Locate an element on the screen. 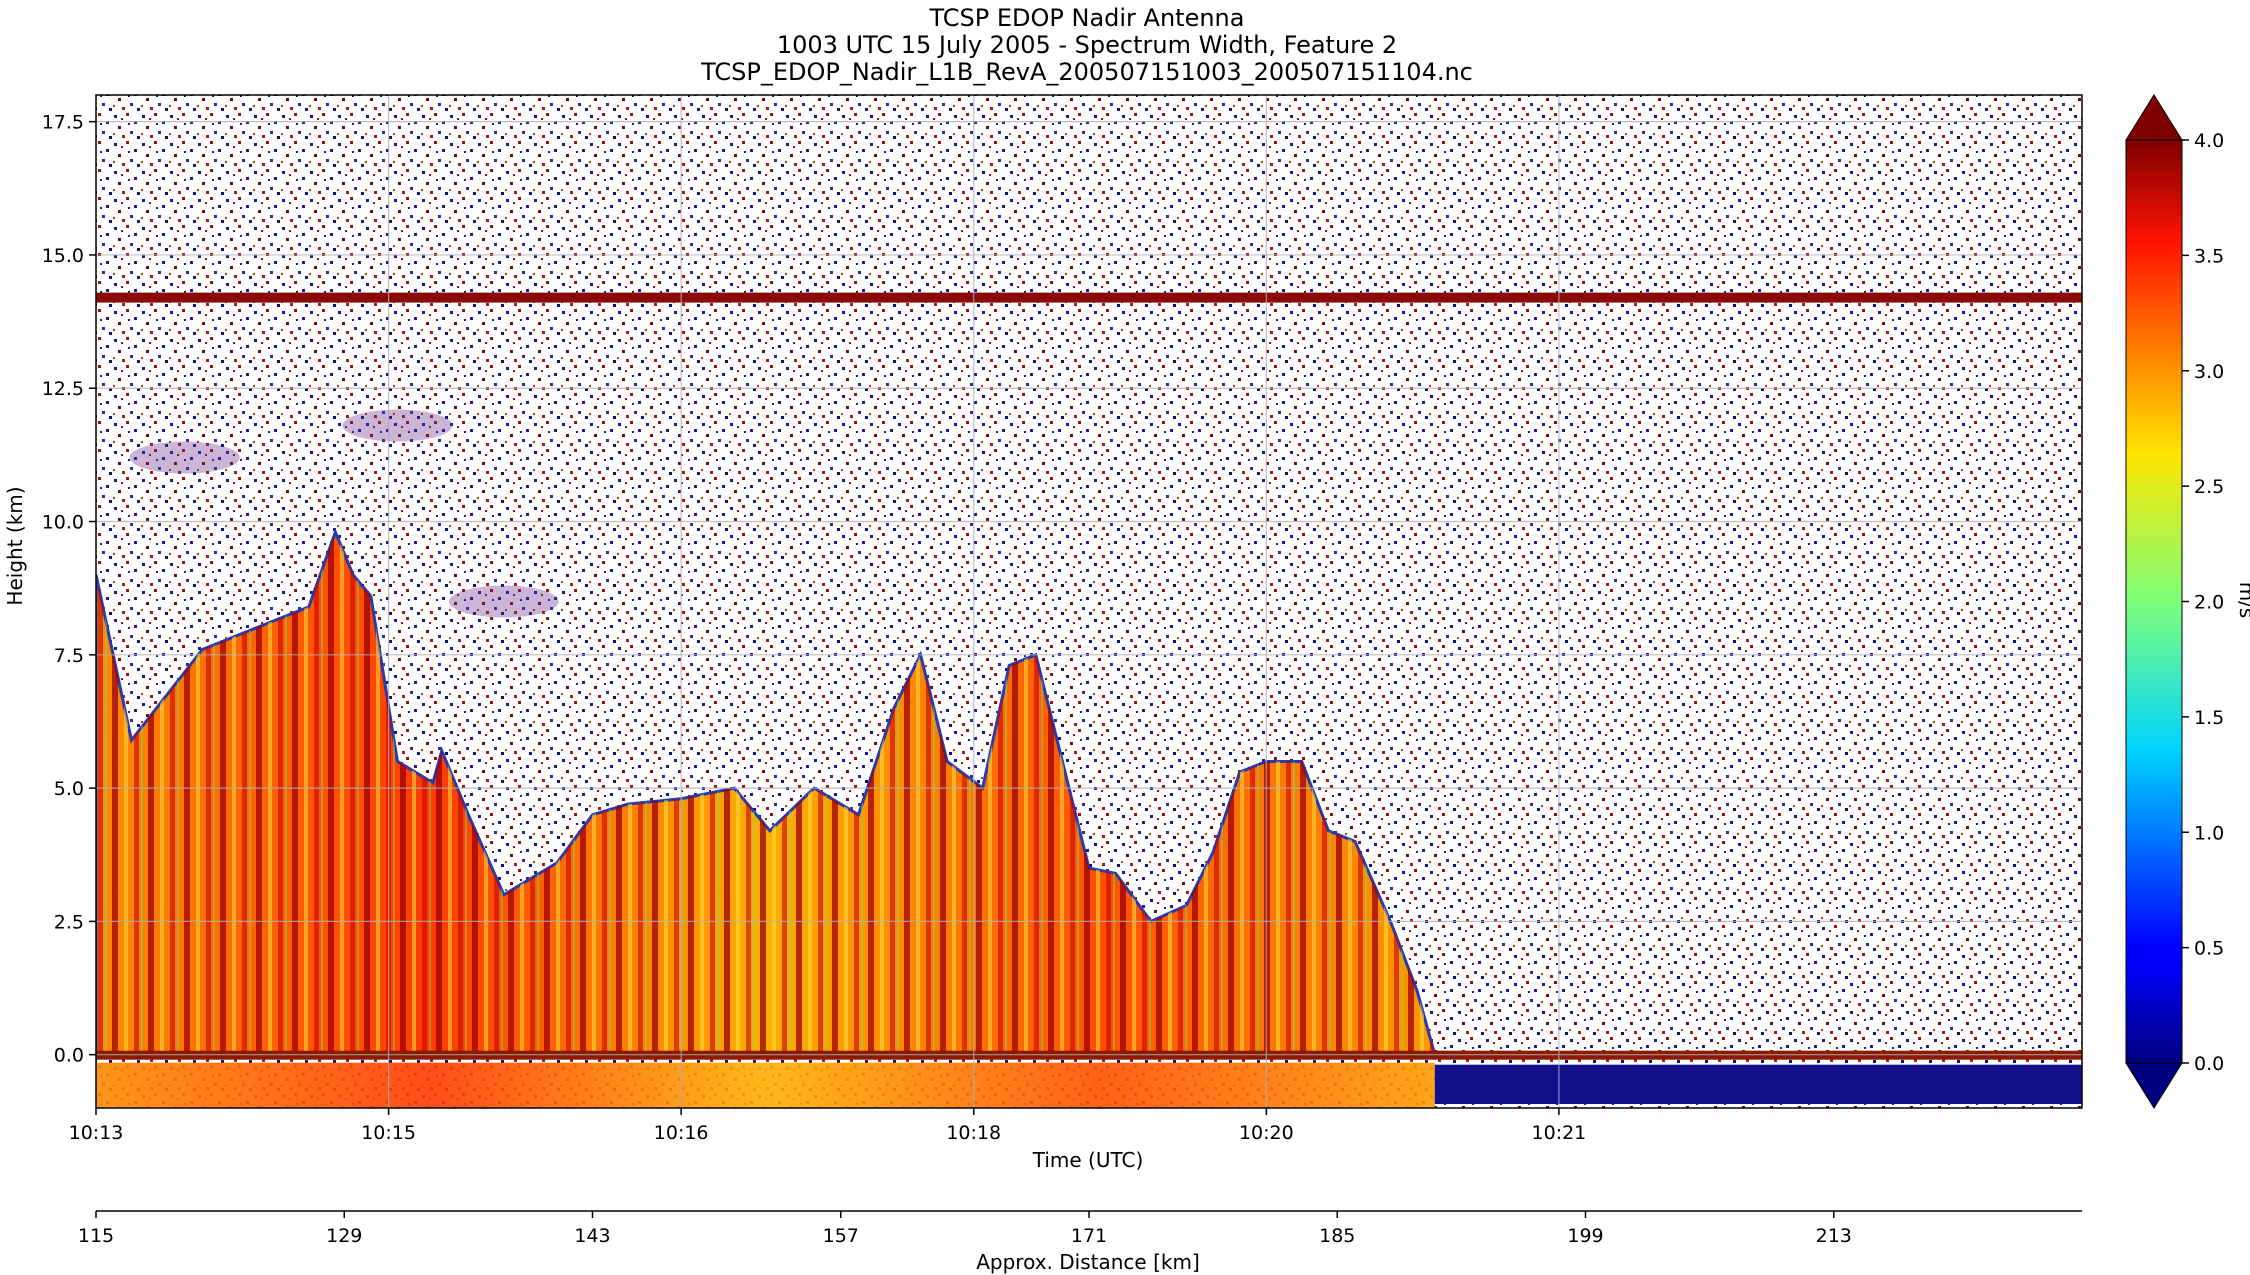 This screenshot has width=2250, height=1275. colorbar-tick-label: 1.0 is located at coordinates (2209, 833).